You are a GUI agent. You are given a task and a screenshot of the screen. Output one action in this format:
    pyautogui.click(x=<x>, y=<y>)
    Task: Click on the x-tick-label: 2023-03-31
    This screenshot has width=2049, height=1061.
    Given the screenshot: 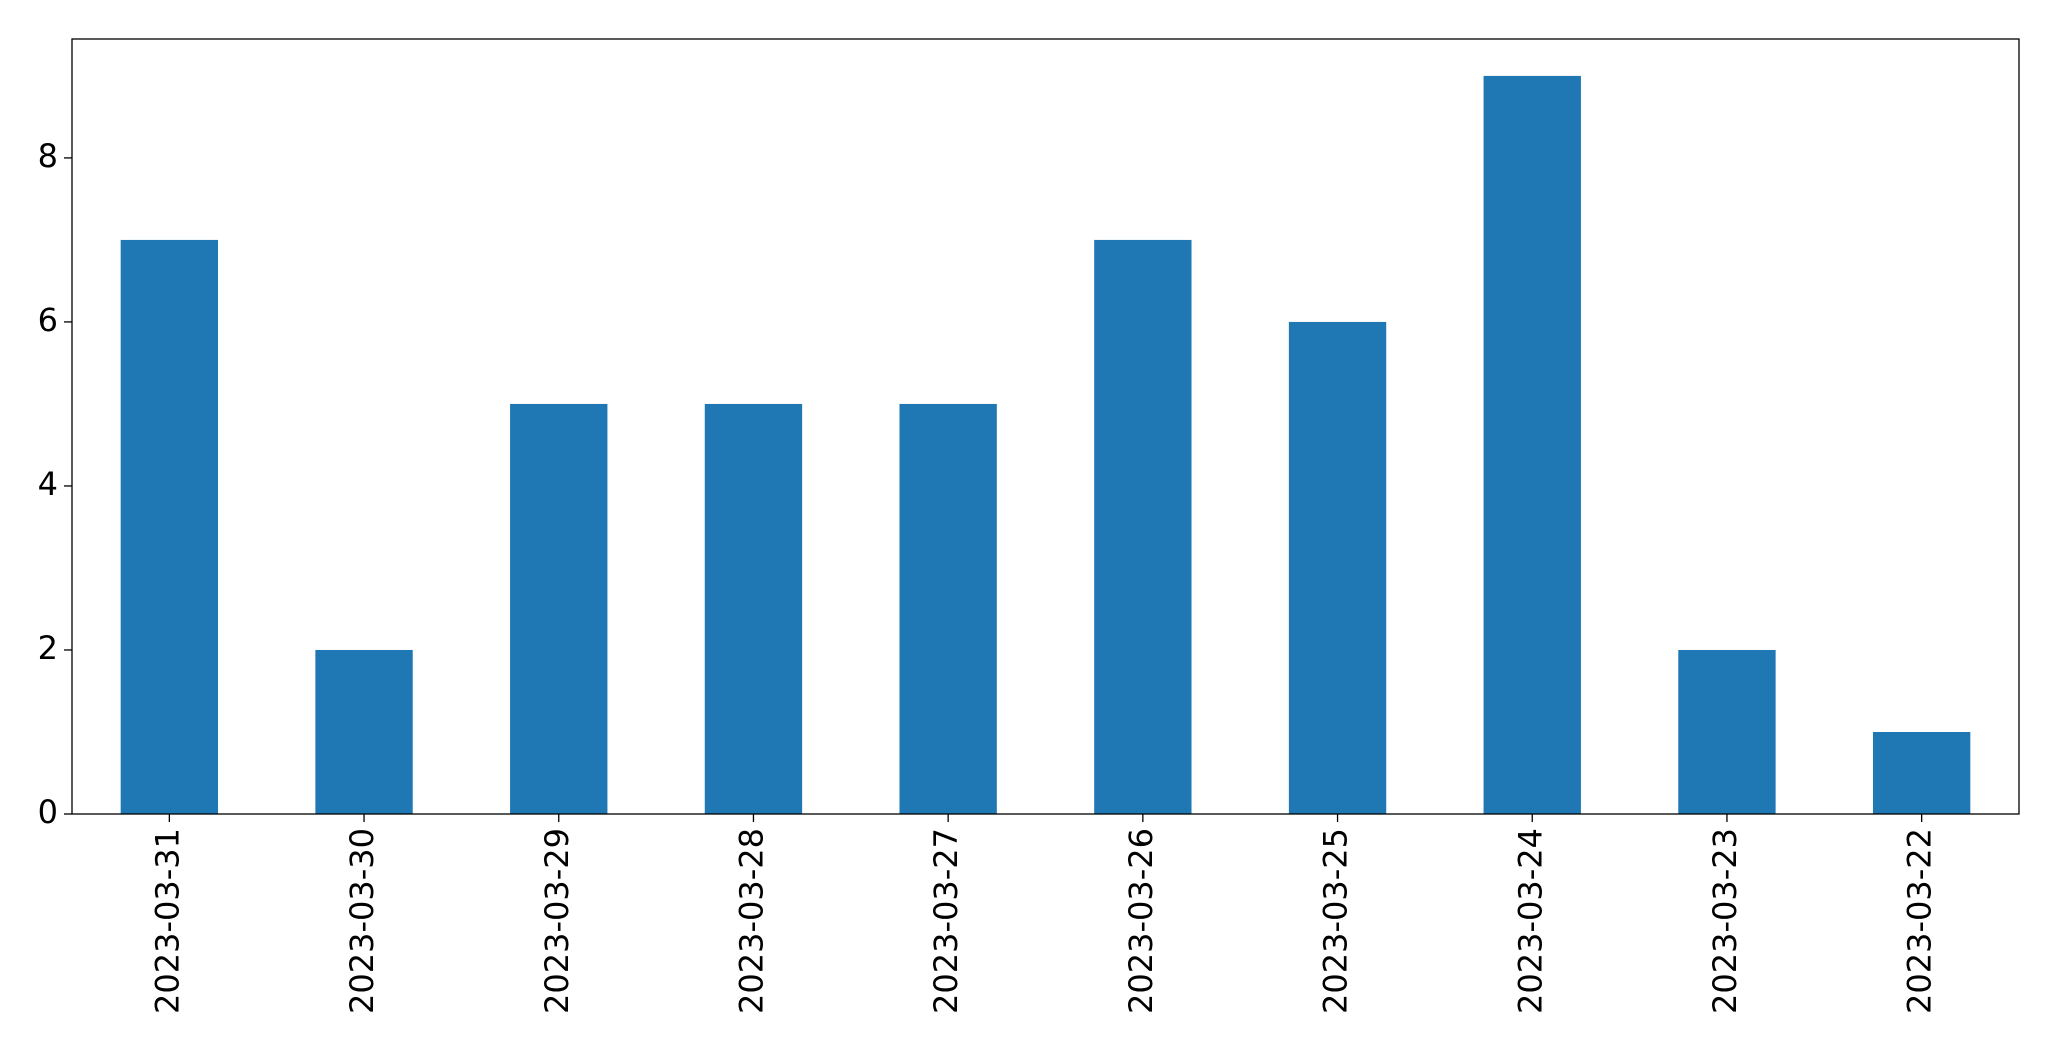 What is the action you would take?
    pyautogui.click(x=167, y=921)
    